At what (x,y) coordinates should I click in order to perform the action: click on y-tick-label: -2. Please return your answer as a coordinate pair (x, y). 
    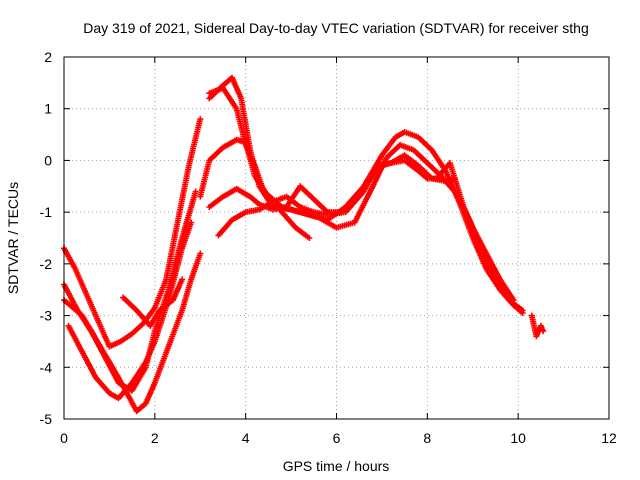
    Looking at the image, I should click on (46, 264).